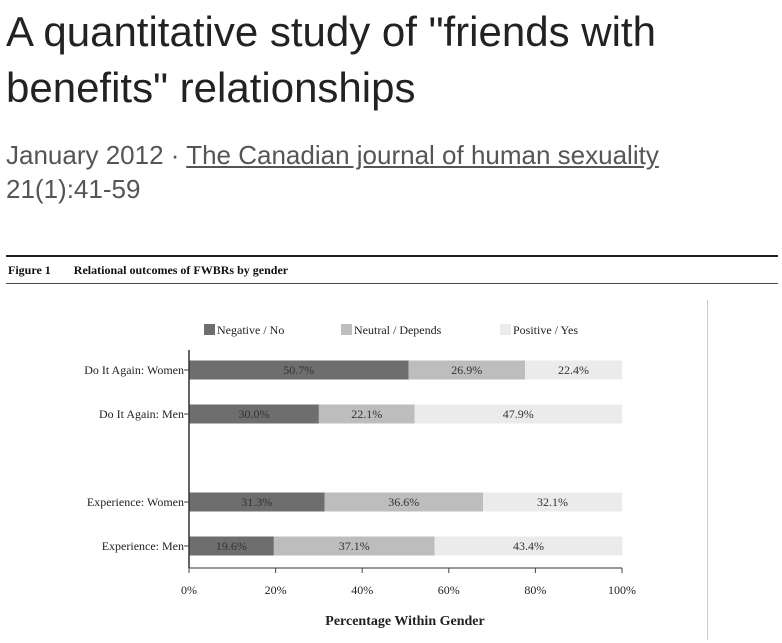 This screenshot has height=643, width=782. Describe the element at coordinates (143, 546) in the screenshot. I see `category-label: Experience: Men` at that location.